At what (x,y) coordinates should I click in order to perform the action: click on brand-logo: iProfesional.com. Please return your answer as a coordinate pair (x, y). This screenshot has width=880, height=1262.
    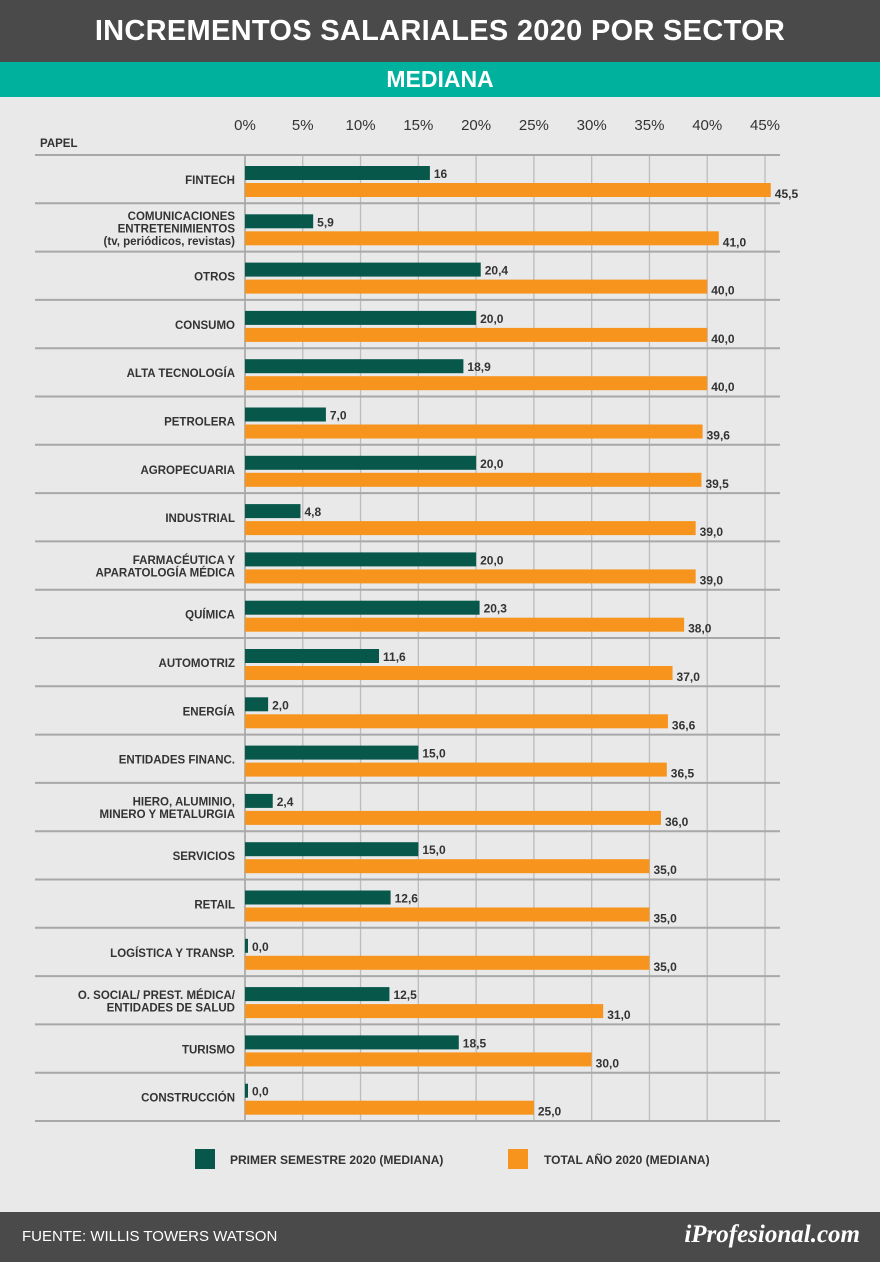
    Looking at the image, I should click on (772, 1234).